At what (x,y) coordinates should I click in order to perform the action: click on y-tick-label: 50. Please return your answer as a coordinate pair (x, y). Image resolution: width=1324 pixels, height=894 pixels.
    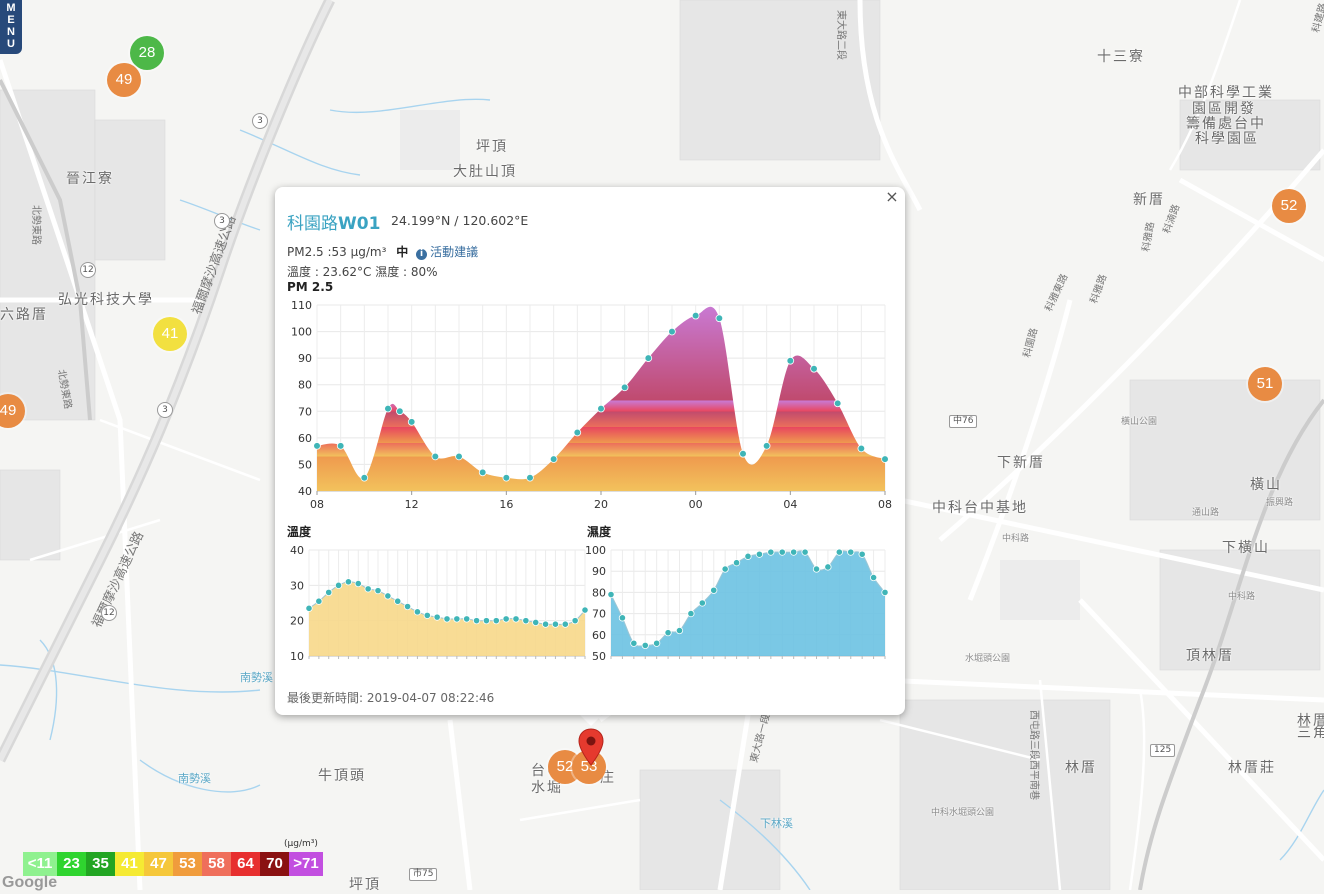
    Looking at the image, I should click on (599, 656).